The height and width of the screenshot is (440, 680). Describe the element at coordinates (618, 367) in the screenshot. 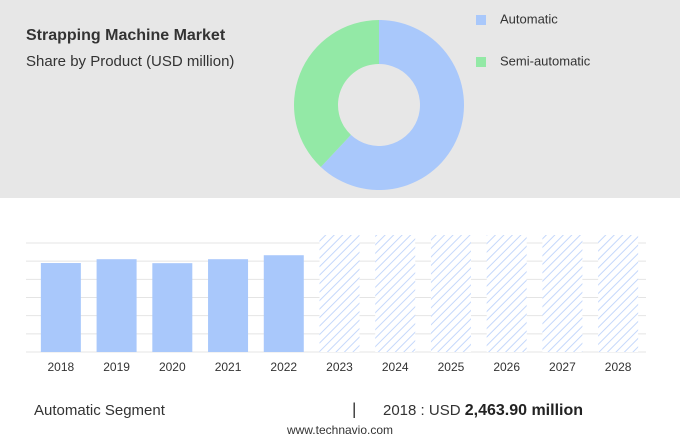

I see `x-tick-label: 2028` at that location.